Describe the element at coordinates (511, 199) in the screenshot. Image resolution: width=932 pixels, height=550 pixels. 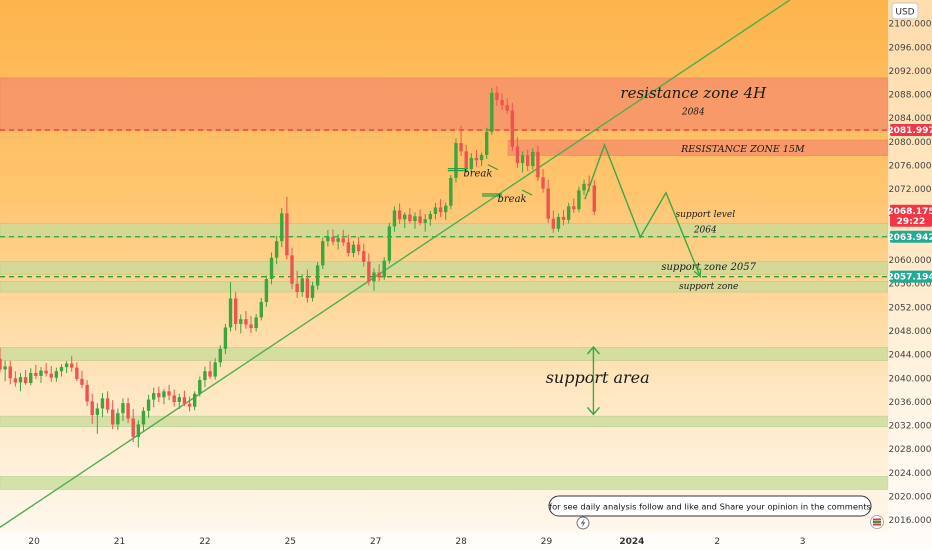
I see `break-label: break` at that location.